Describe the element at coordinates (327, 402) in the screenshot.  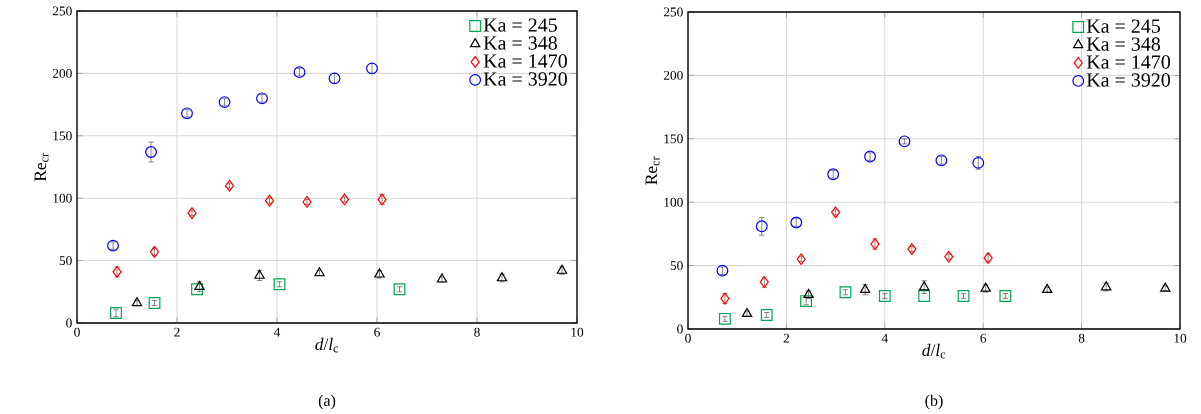
I see `text: (a)` at that location.